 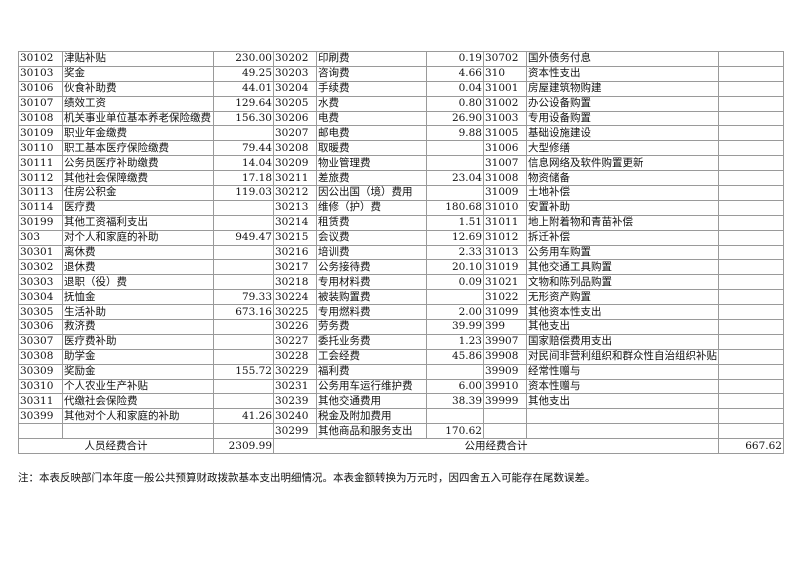 I want to click on code-cell: 30114, so click(x=40, y=207).